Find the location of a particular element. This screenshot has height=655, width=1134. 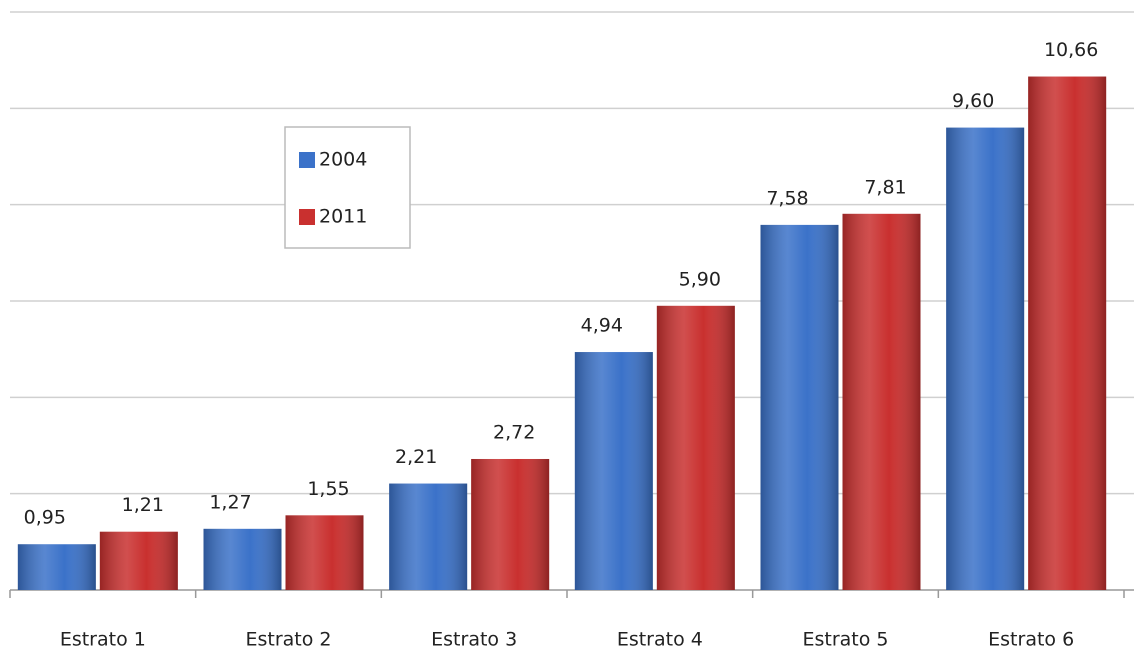

legend-label: 2011 is located at coordinates (343, 217).